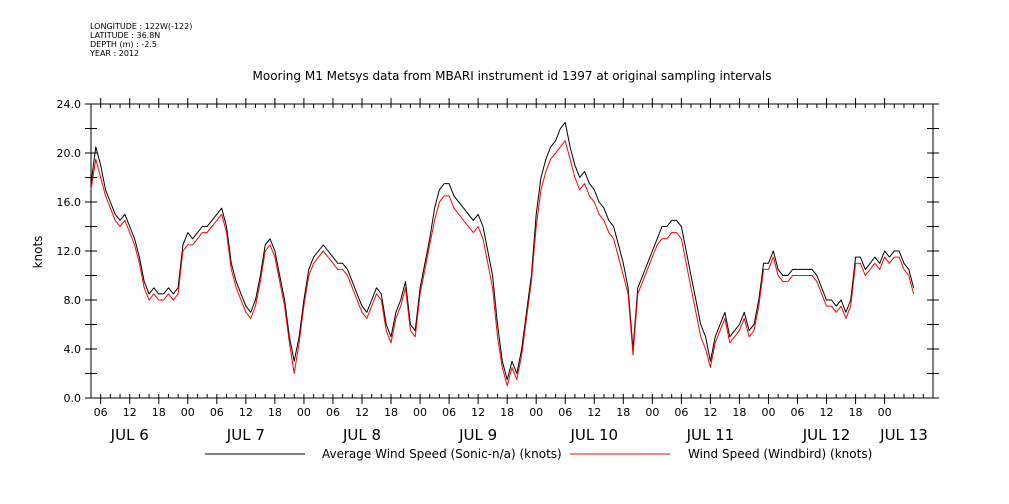  I want to click on y-tick-label: 24.0, so click(69, 104).